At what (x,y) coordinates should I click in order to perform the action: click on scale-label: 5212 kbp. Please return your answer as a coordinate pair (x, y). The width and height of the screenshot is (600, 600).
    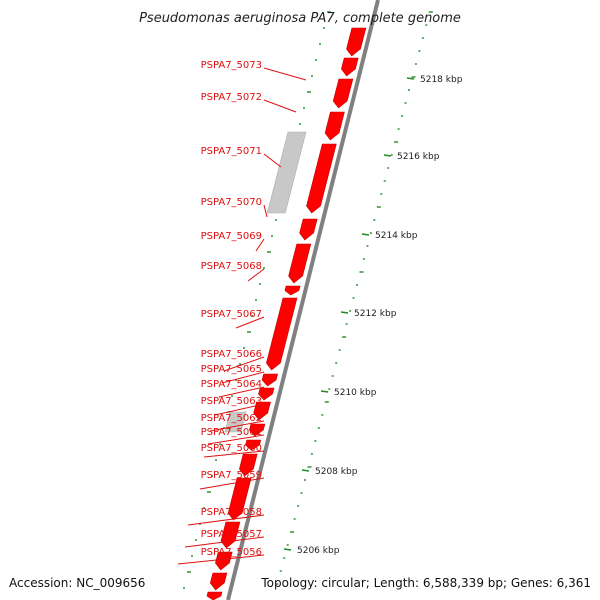
    Looking at the image, I should click on (375, 314).